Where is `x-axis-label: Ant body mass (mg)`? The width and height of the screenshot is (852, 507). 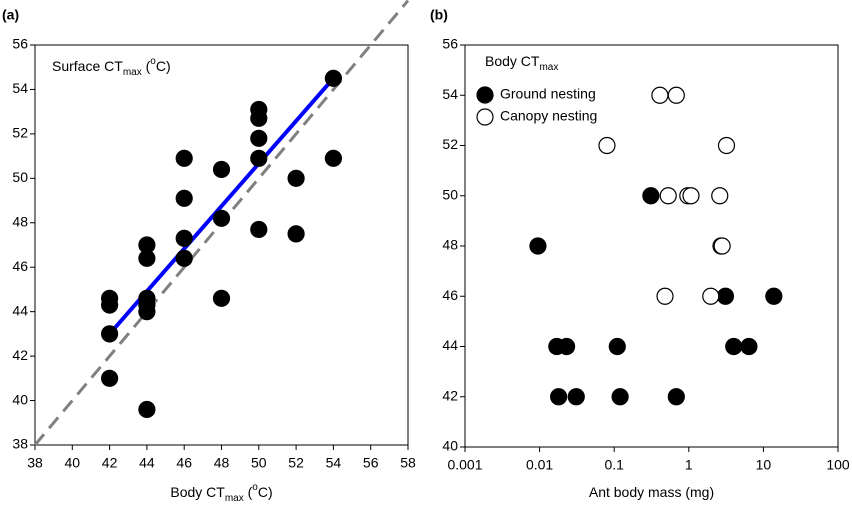
x-axis-label: Ant body mass (mg) is located at coordinates (651, 492).